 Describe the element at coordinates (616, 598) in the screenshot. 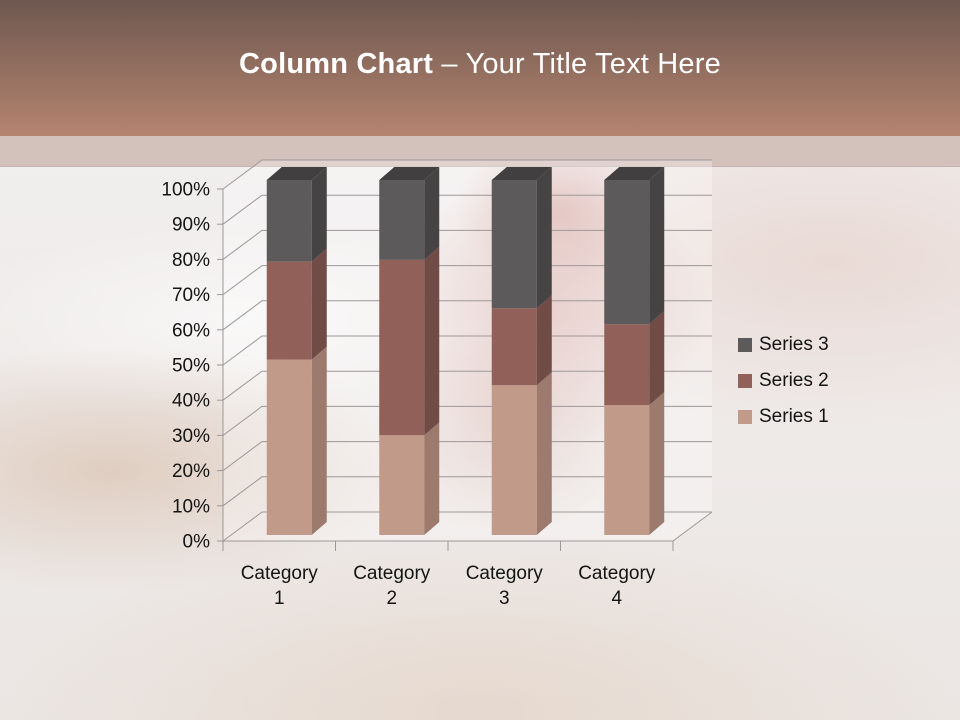

I see `category-label: 4` at that location.